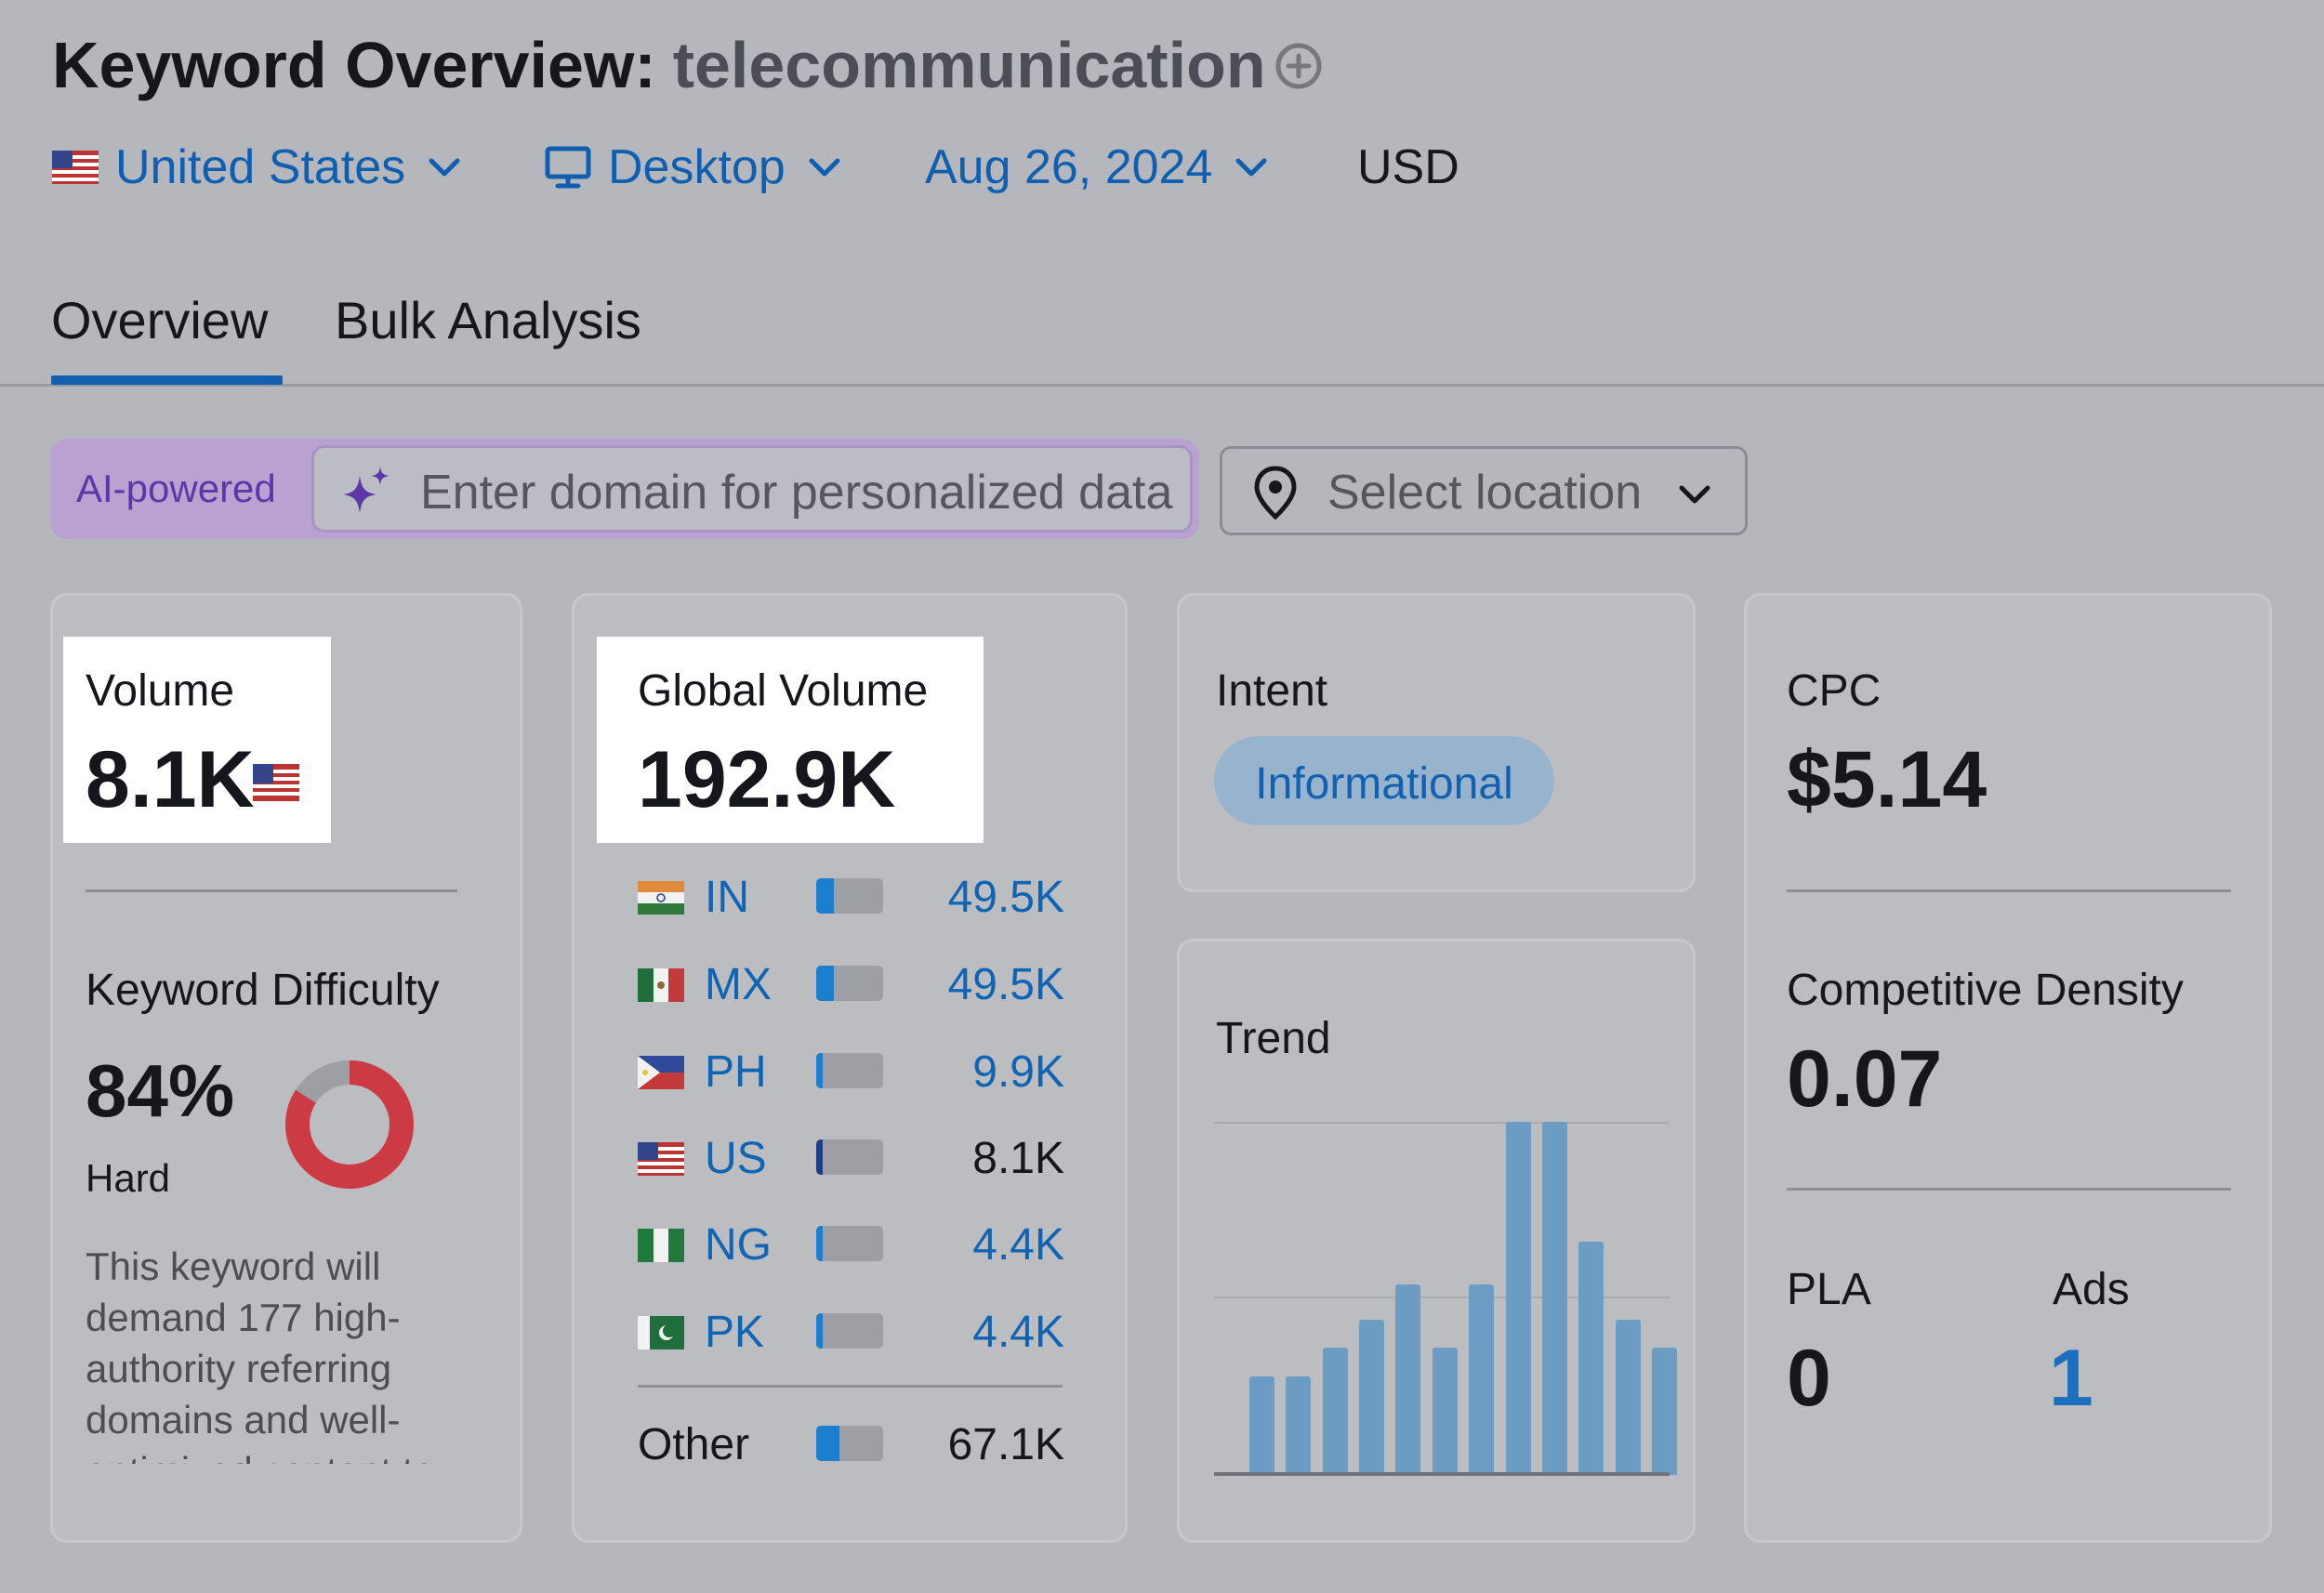 The width and height of the screenshot is (2324, 1593). Describe the element at coordinates (1865, 1079) in the screenshot. I see `competitive-density-value: 0.07` at that location.